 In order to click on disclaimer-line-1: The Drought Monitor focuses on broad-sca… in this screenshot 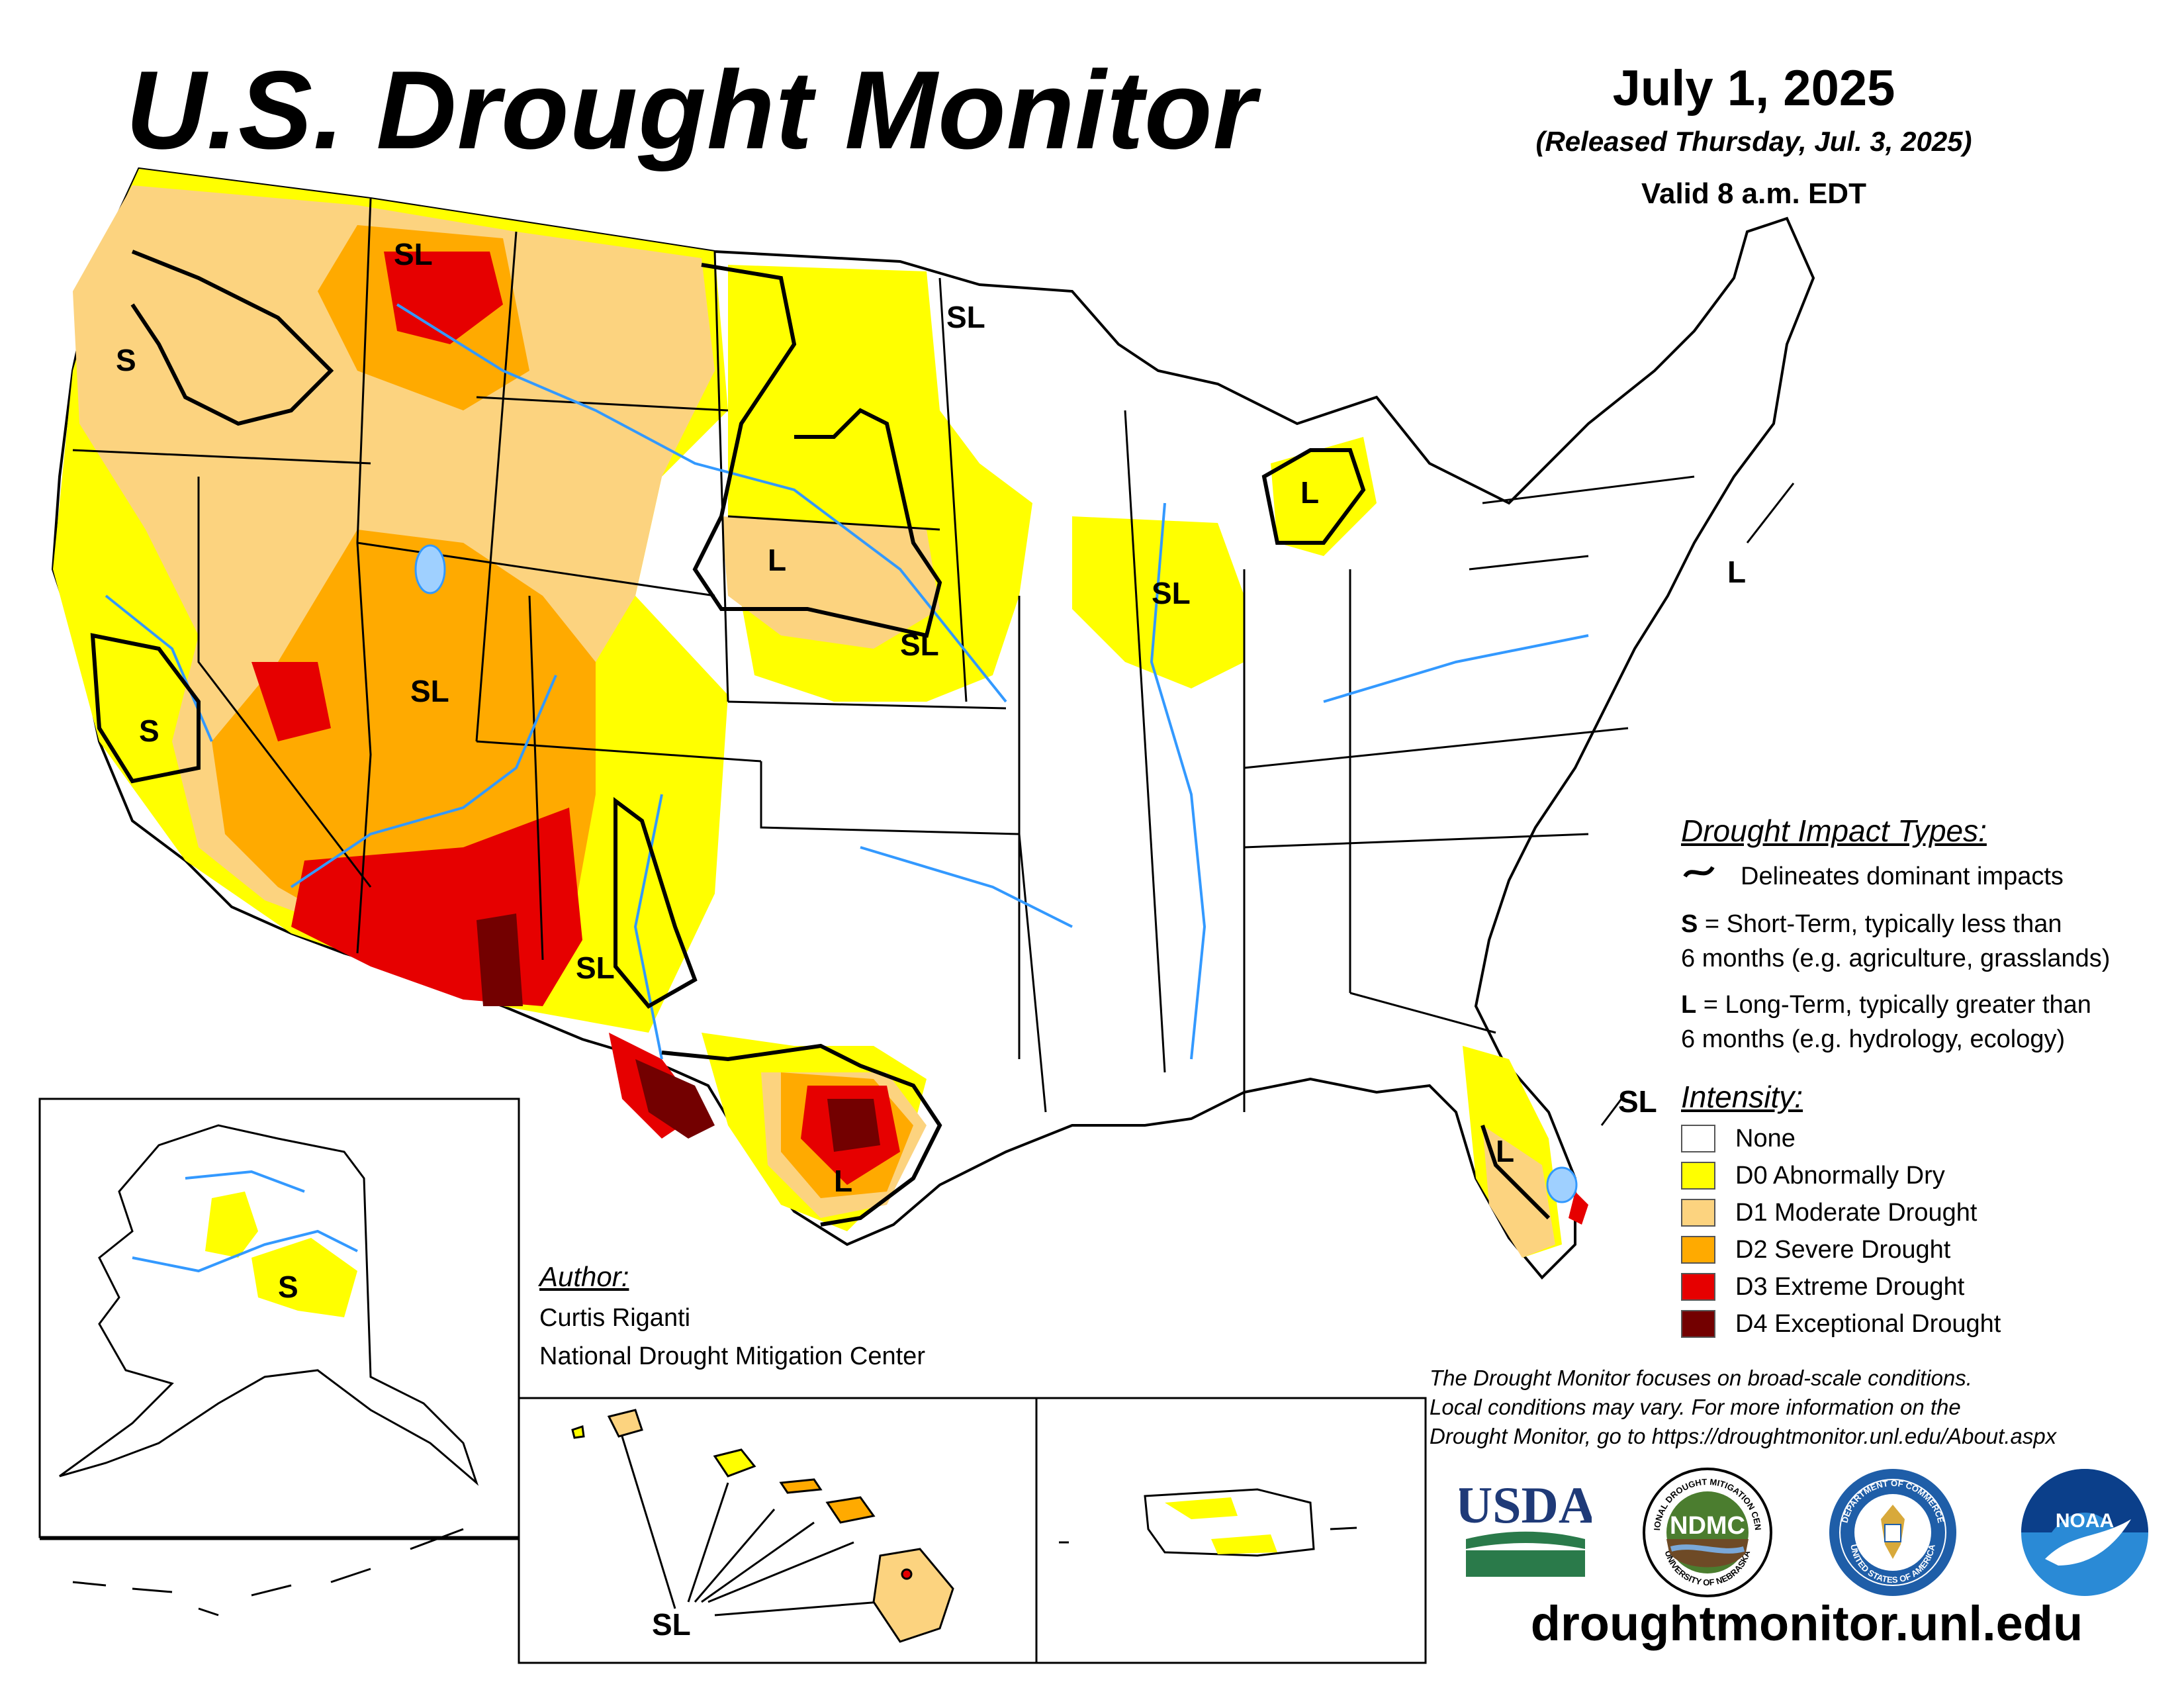, I will do `click(1701, 1378)`.